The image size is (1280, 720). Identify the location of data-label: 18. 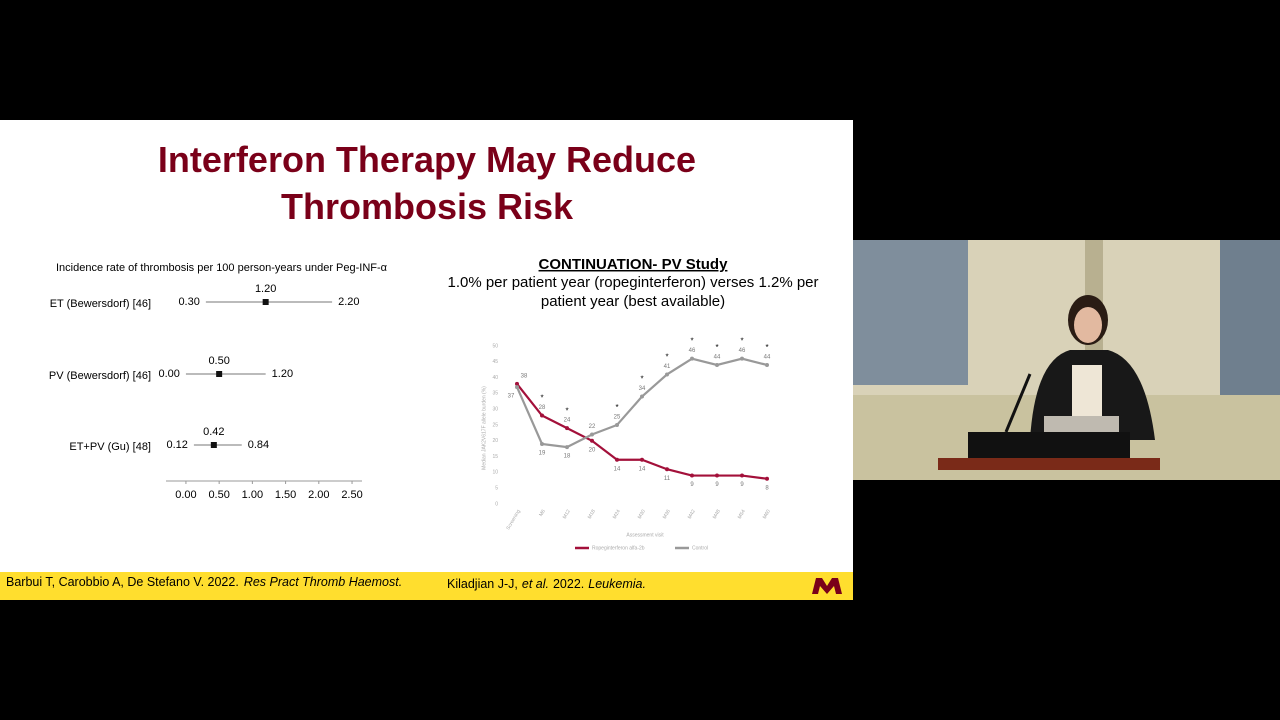
(567, 457).